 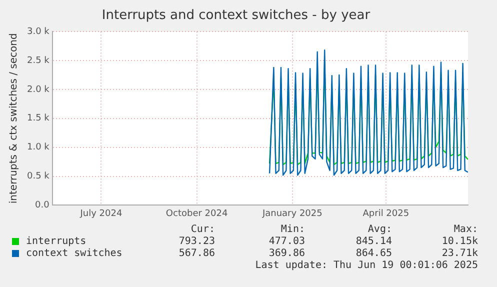 I want to click on text: 845.14, so click(x=374, y=241).